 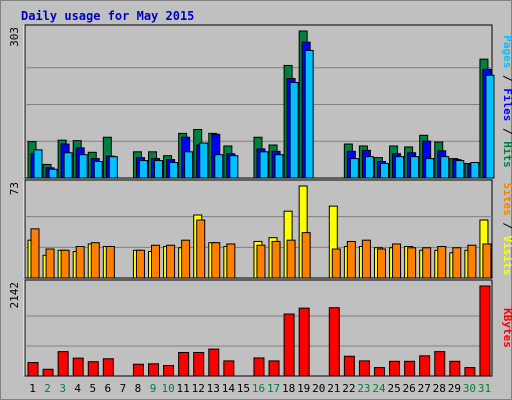 I want to click on day-label-3: 3, so click(x=62, y=388).